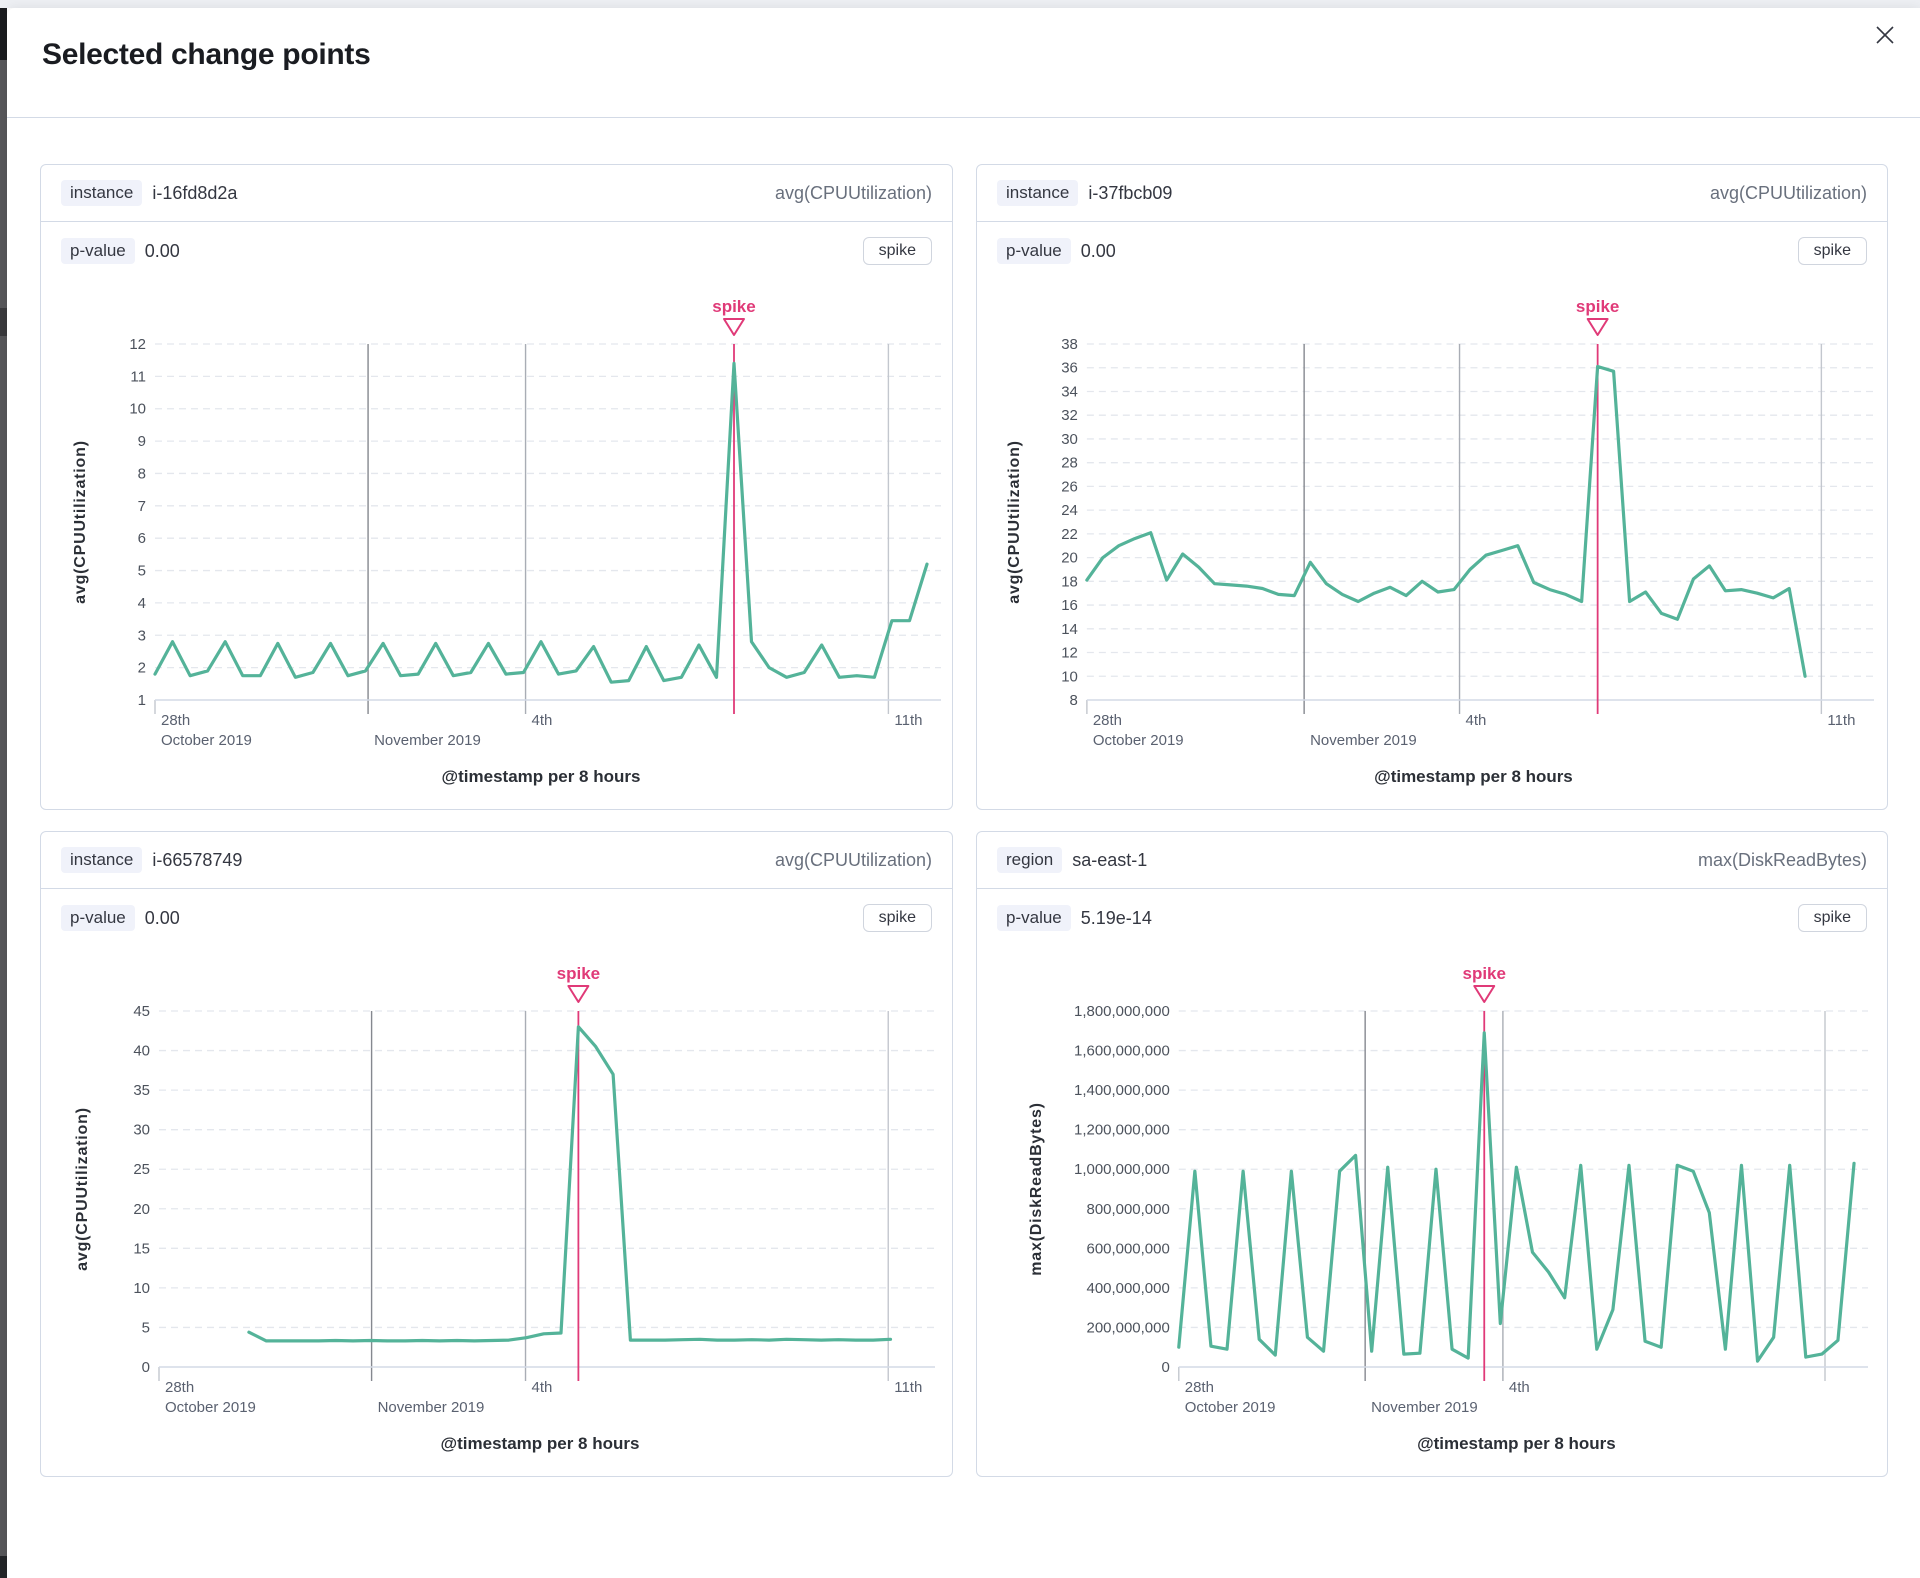 Image resolution: width=1920 pixels, height=1578 pixels. Describe the element at coordinates (1116, 917) in the screenshot. I see `p-value: 5.19e-14` at that location.